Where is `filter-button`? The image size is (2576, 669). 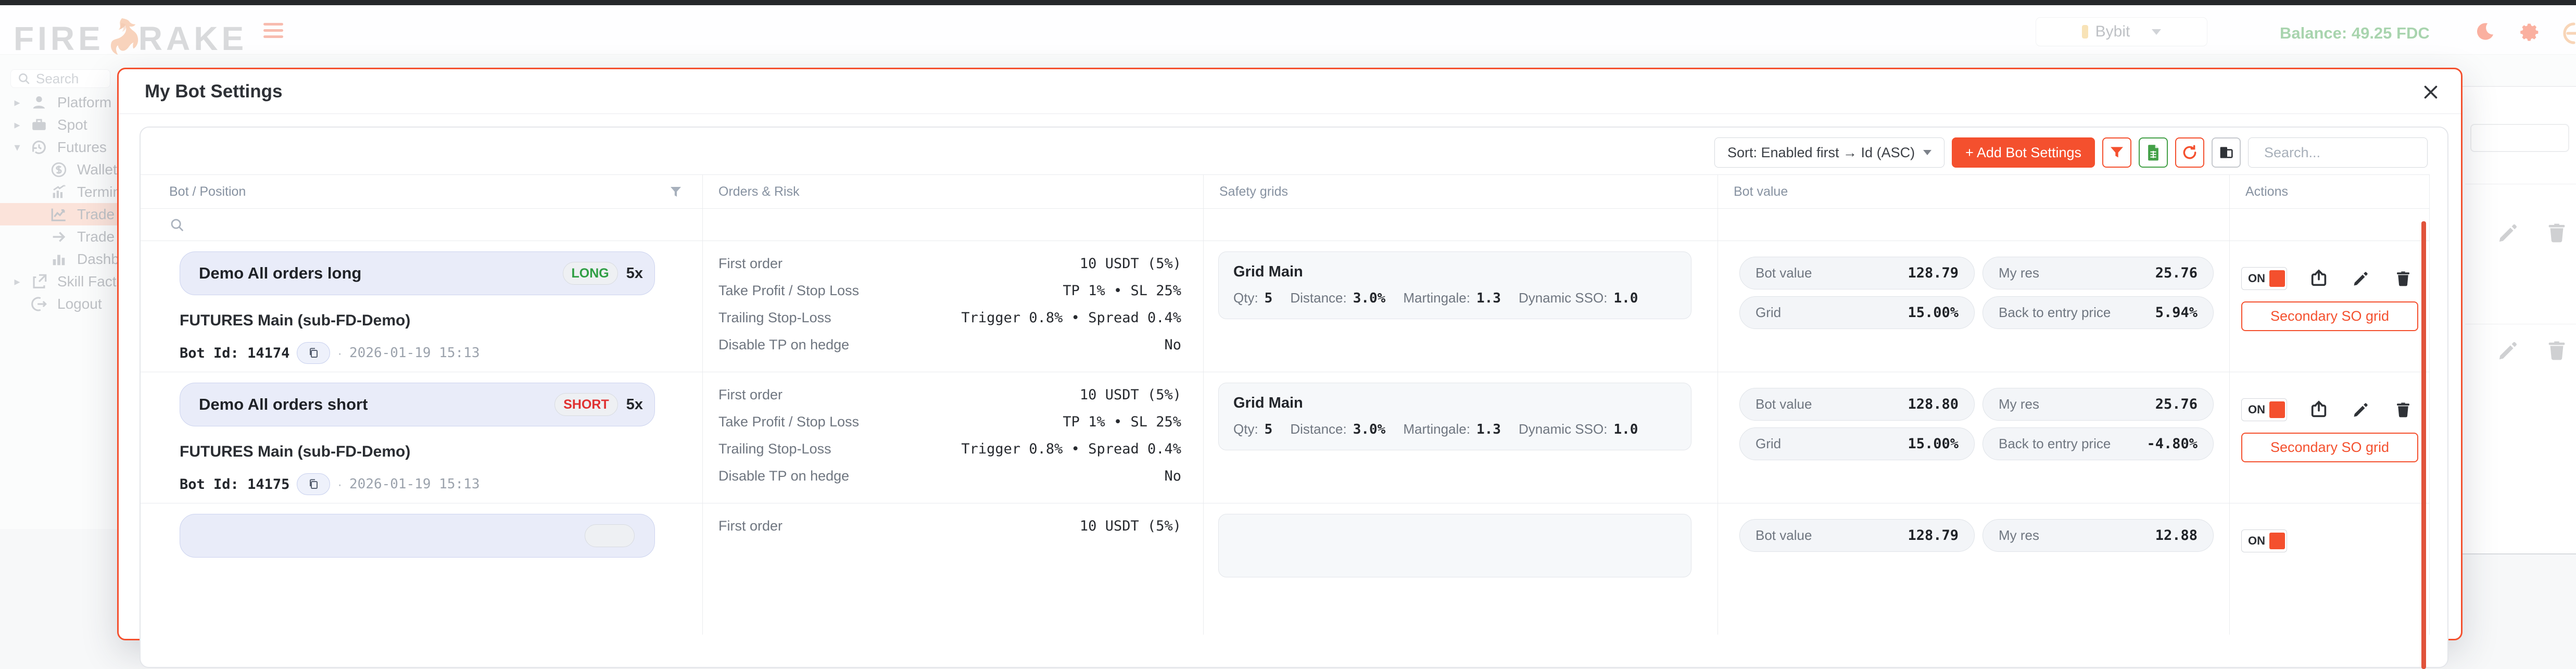
filter-button is located at coordinates (2116, 152).